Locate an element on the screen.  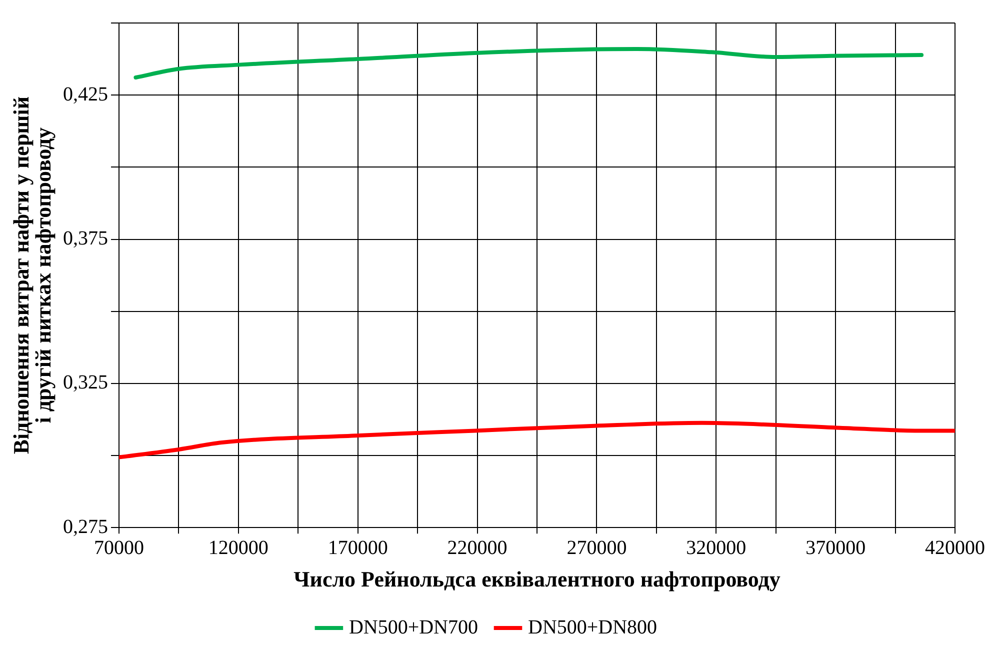
x-tick-label: 220000 is located at coordinates (477, 547).